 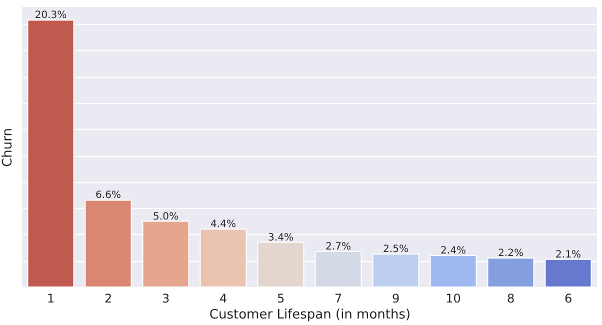 I want to click on x-tick-label: 2, so click(x=108, y=299).